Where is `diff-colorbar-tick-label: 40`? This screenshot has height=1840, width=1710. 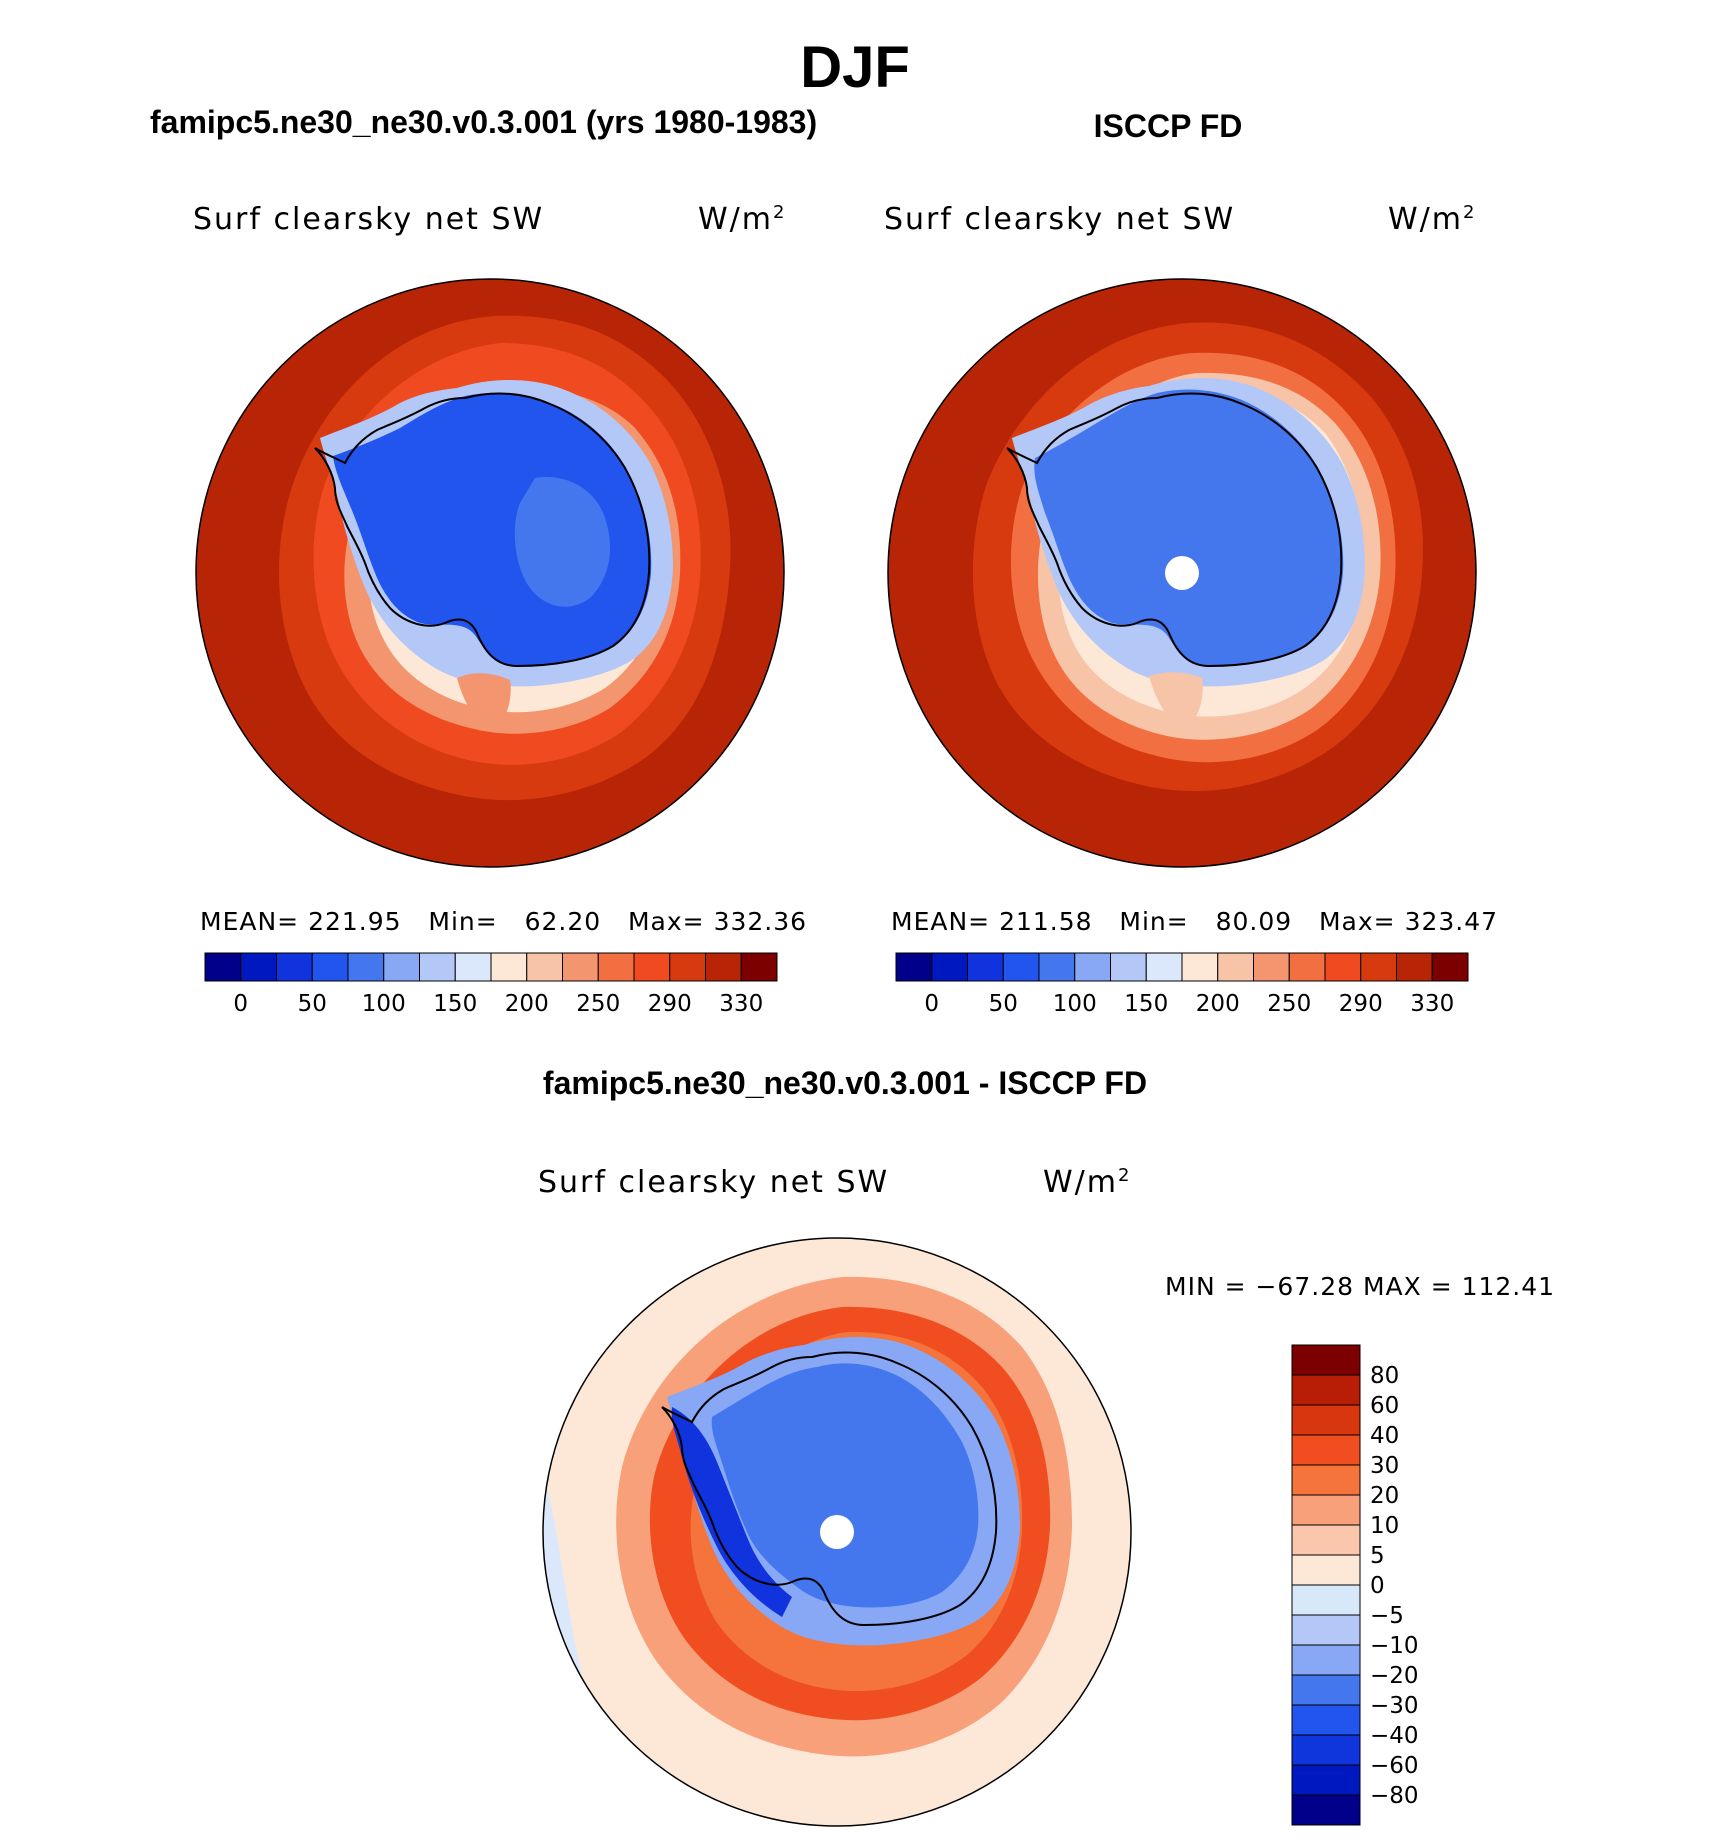
diff-colorbar-tick-label: 40 is located at coordinates (1384, 1436).